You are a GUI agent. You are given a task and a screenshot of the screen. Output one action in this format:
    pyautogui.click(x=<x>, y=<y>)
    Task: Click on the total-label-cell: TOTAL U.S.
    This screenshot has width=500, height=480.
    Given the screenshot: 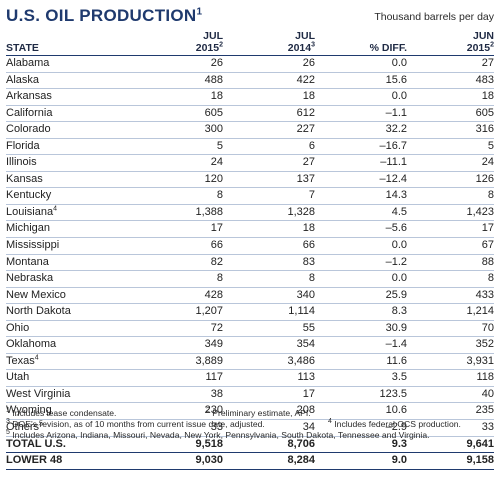 What is the action you would take?
    pyautogui.click(x=73, y=444)
    